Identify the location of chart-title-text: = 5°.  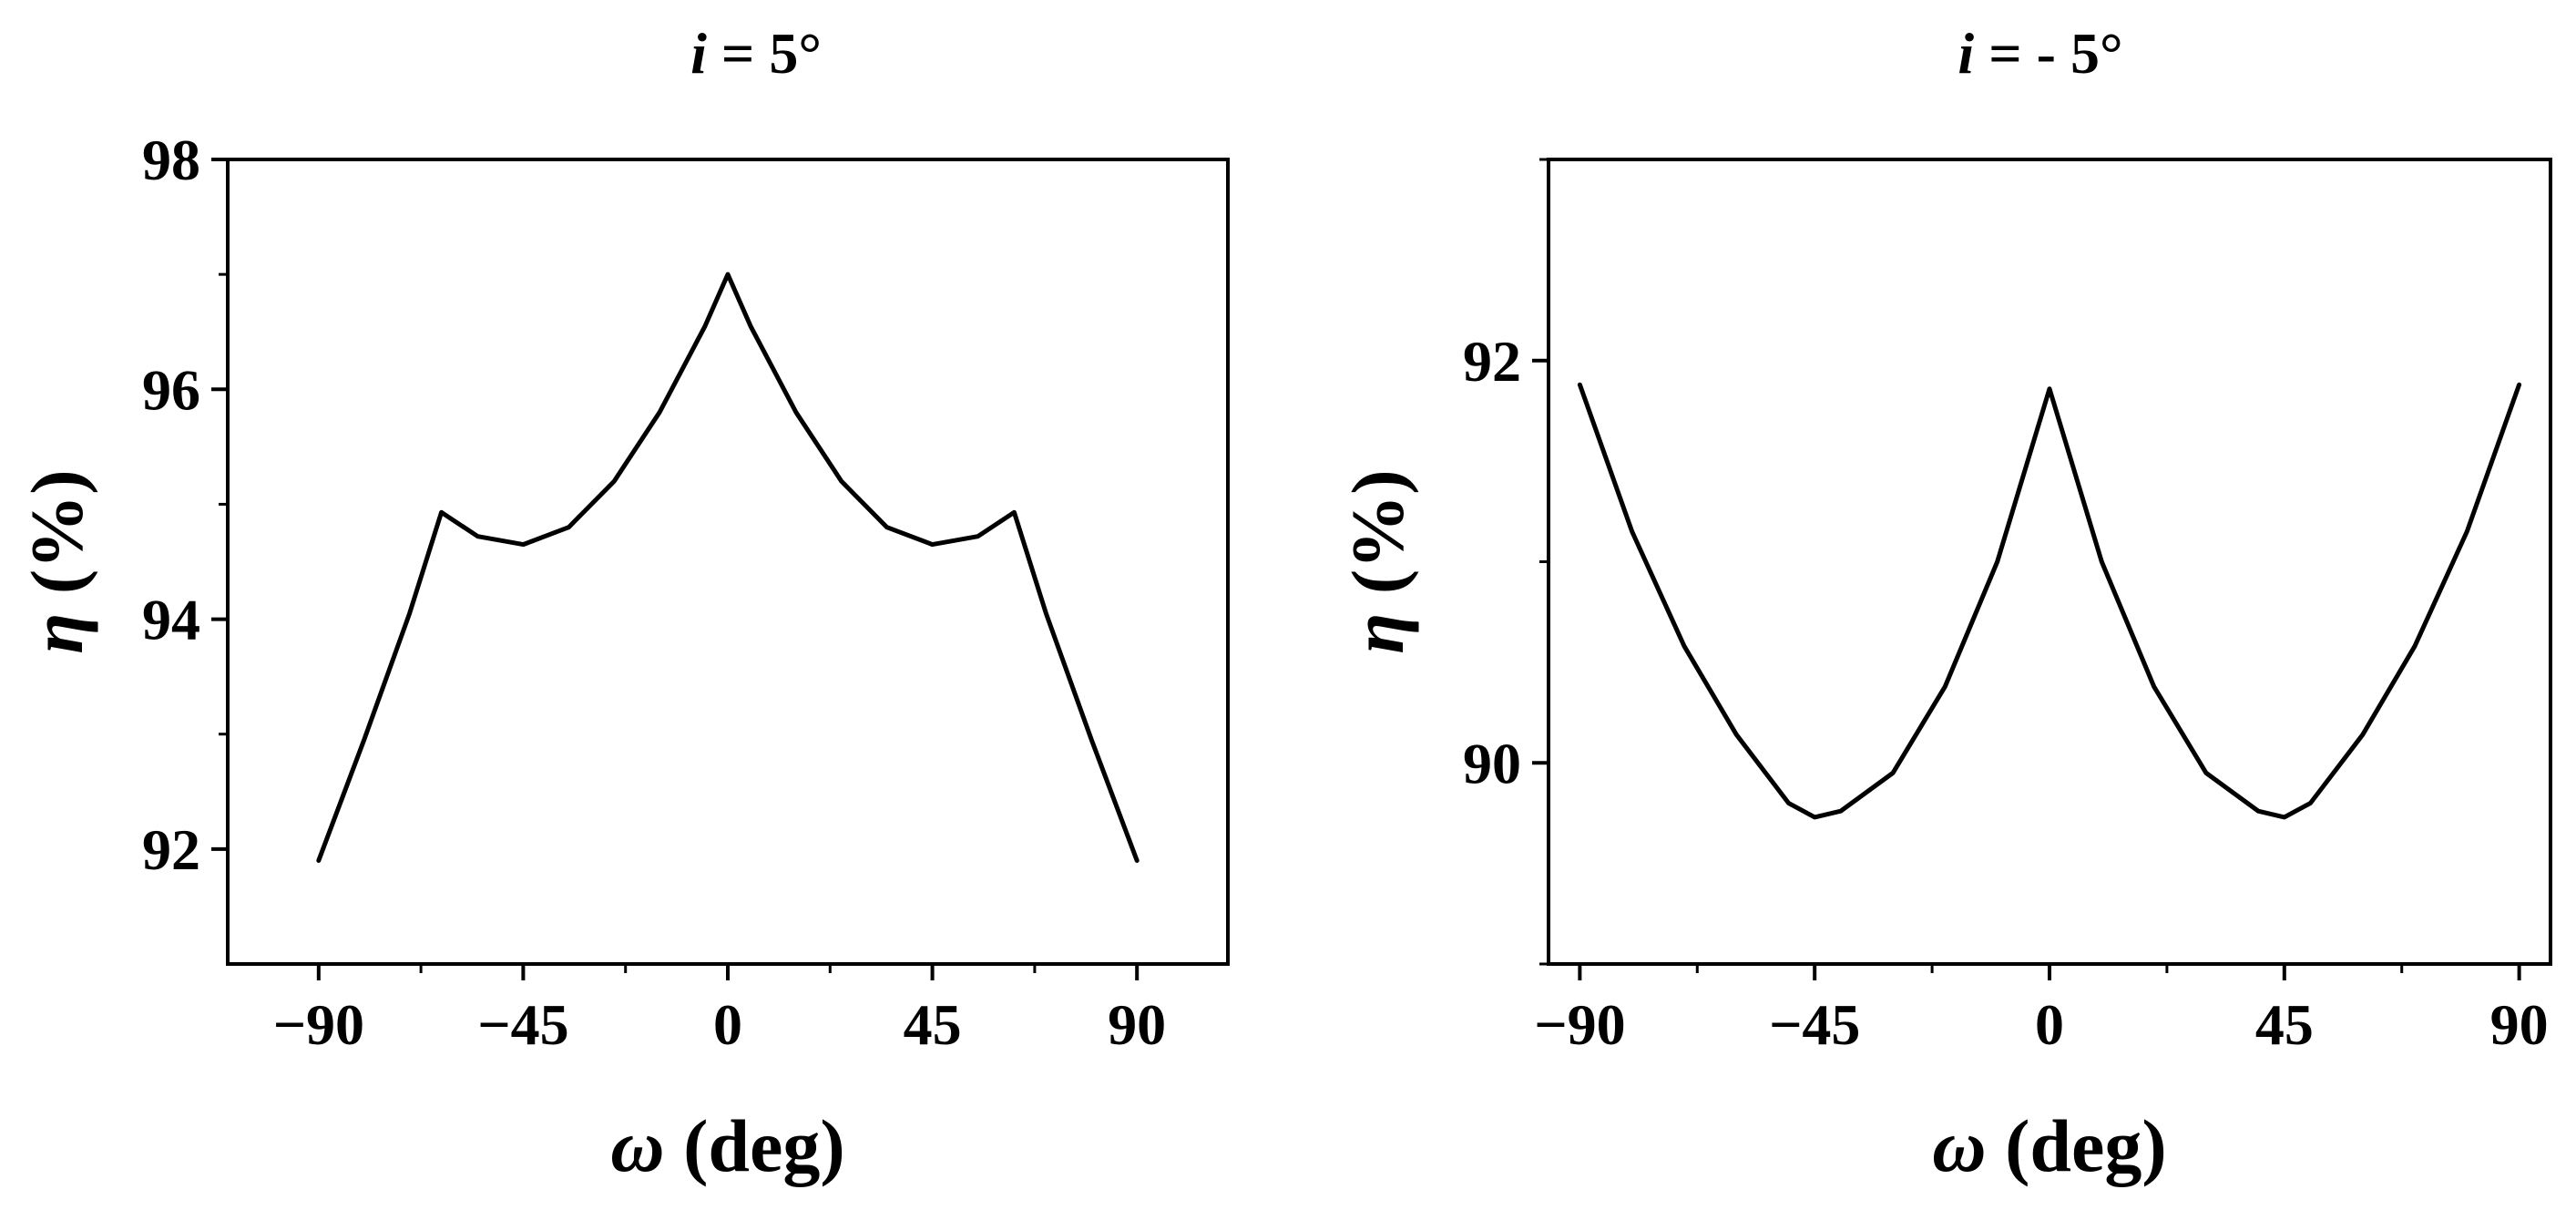
(764, 53).